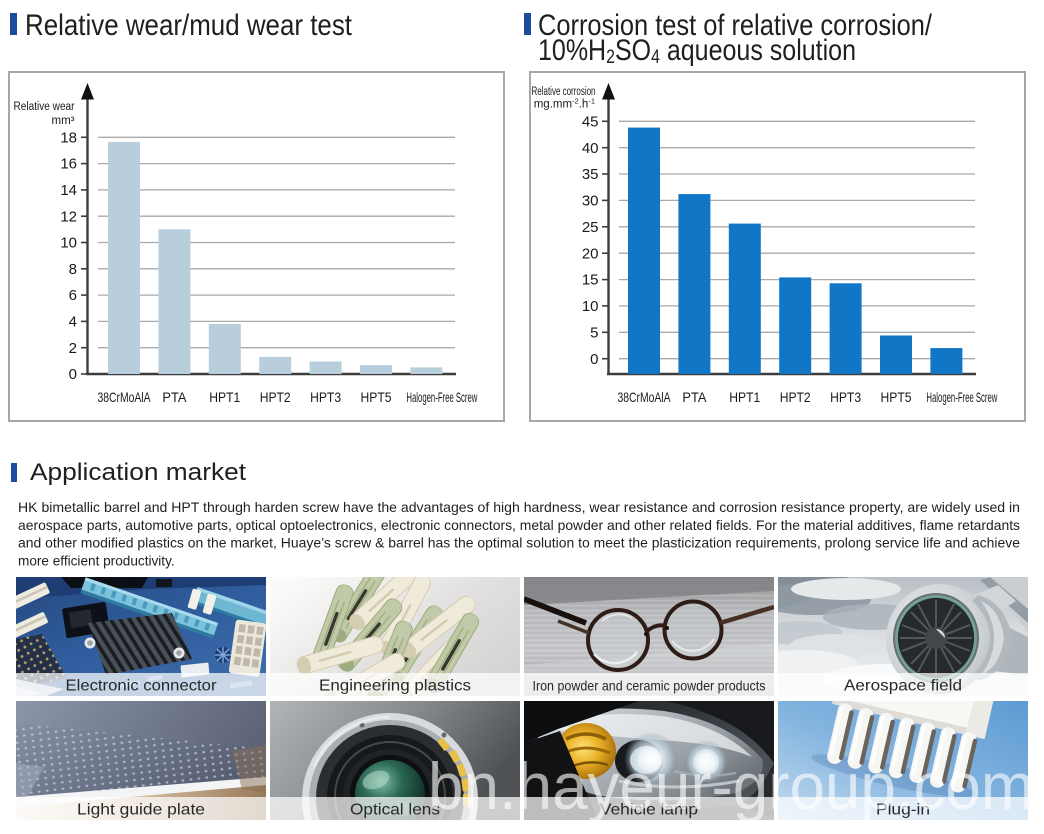 The height and width of the screenshot is (834, 1044). Describe the element at coordinates (73, 269) in the screenshot. I see `svg-text: 8` at that location.